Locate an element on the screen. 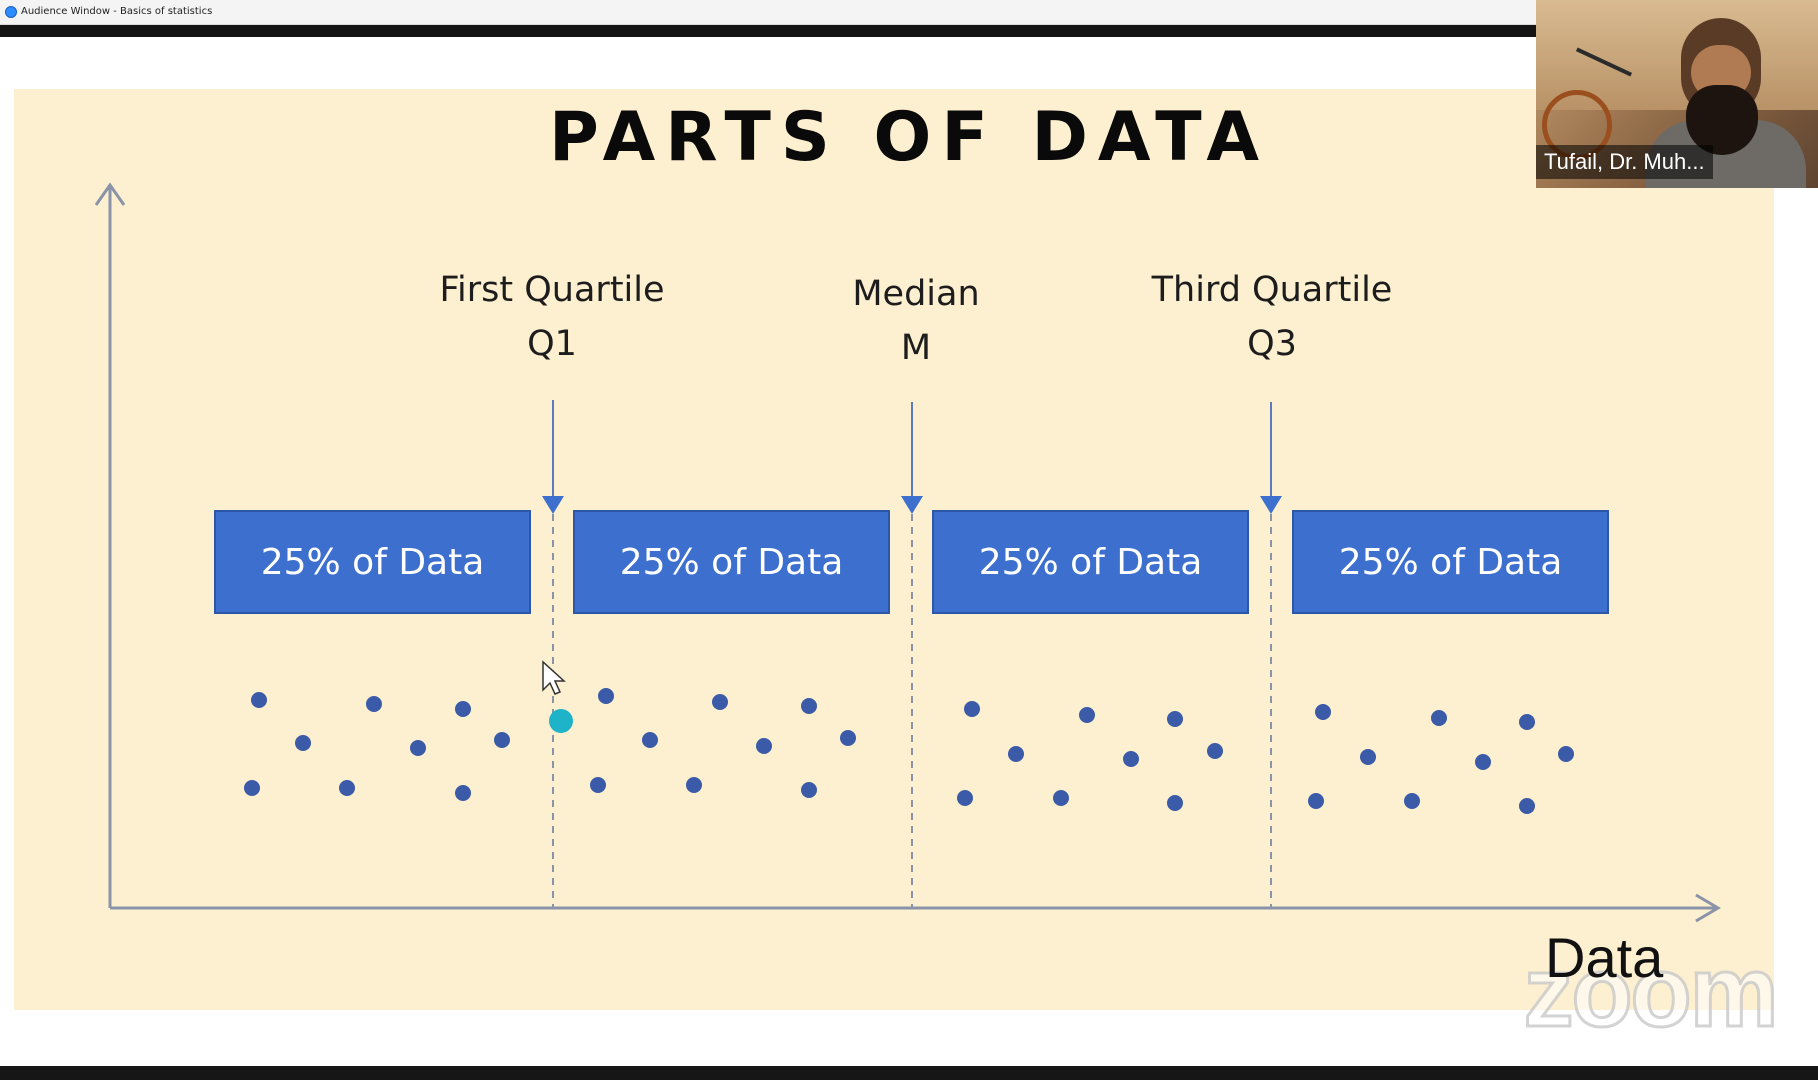  x-axis-arrow-icon is located at coordinates (1708, 908).